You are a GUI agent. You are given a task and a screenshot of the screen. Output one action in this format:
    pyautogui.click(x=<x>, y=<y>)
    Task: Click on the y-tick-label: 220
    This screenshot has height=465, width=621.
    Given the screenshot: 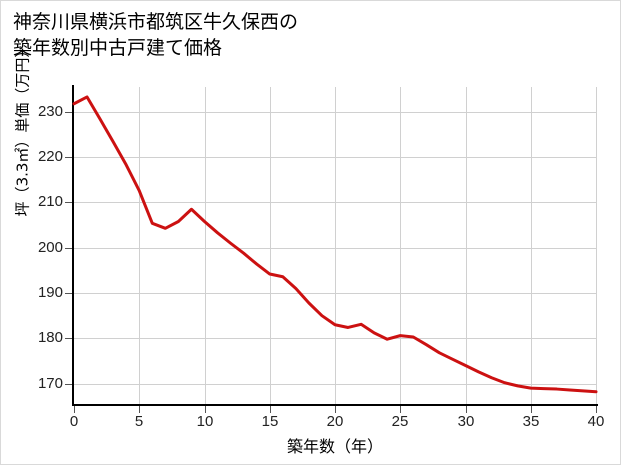 What is the action you would take?
    pyautogui.click(x=50, y=156)
    